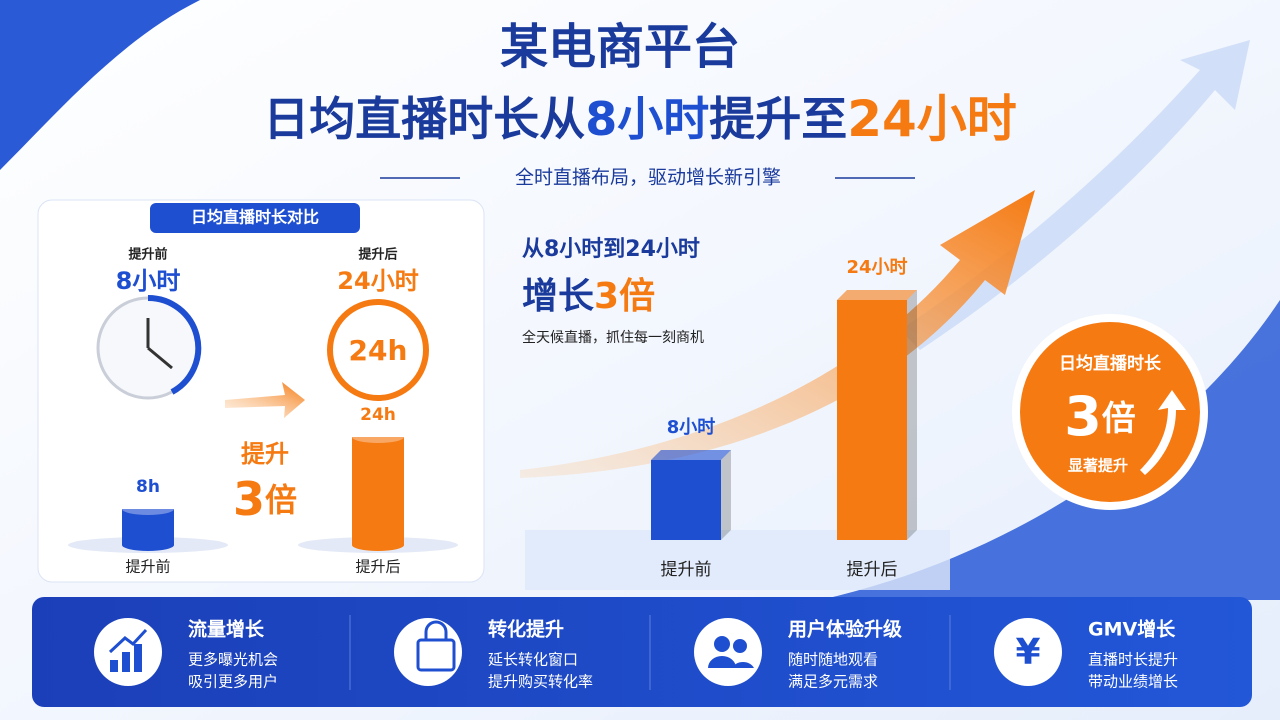 This screenshot has height=724, width=1280. What do you see at coordinates (647, 119) in the screenshot?
I see `headline-part: 8小时` at bounding box center [647, 119].